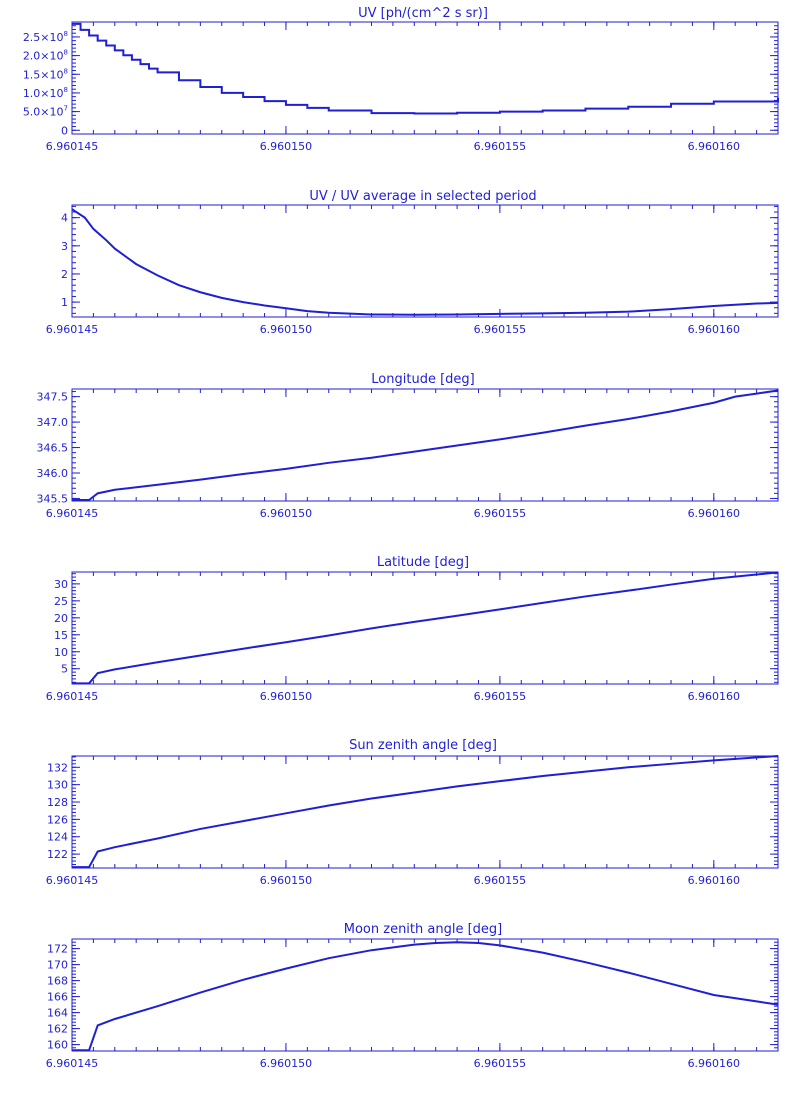  I want to click on panel-uv-ratio-series-line, so click(425, 262).